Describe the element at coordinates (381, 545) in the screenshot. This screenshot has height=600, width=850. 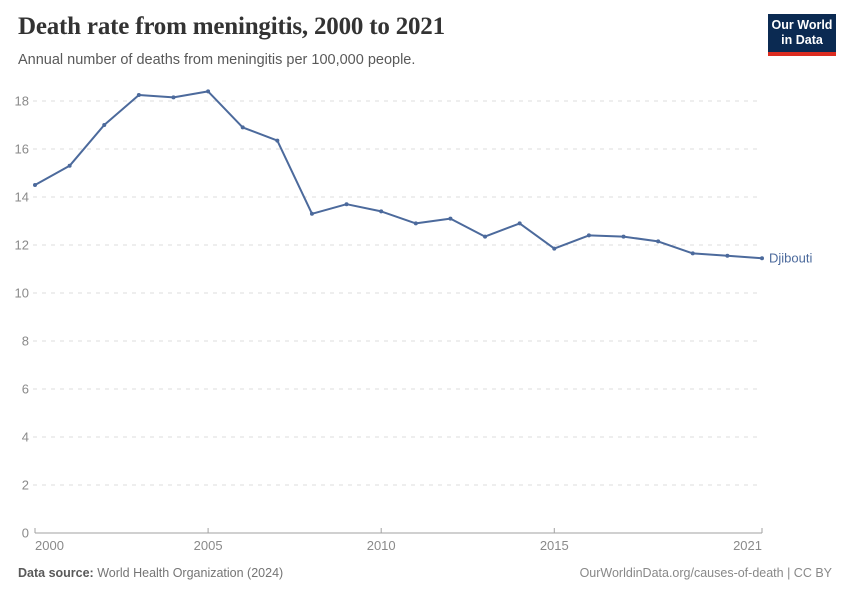
I see `x-tick-label: 2010` at that location.